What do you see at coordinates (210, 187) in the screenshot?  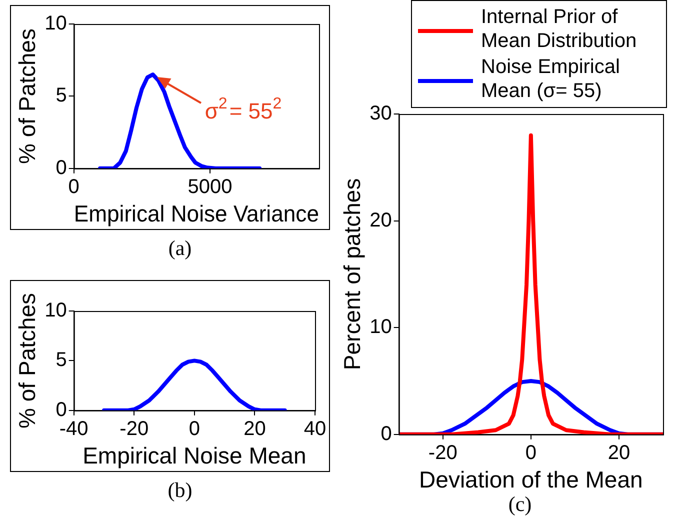 I see `x-tick-label: 5000` at bounding box center [210, 187].